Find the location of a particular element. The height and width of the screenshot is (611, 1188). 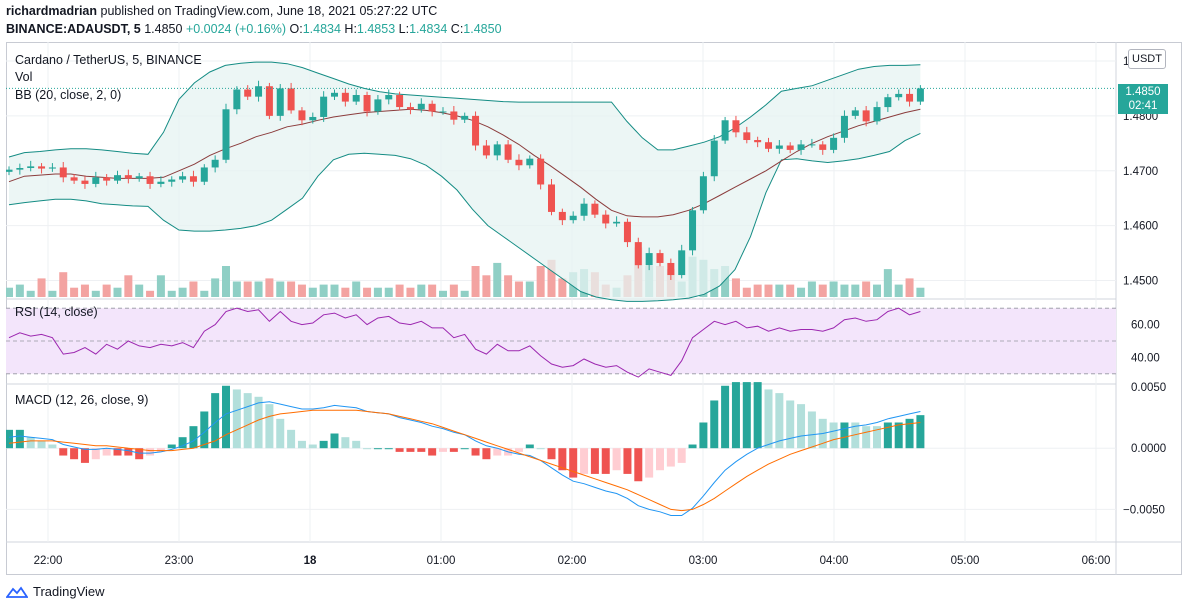

legend-macd: MACD (12, 26, close, 9) is located at coordinates (82, 400).